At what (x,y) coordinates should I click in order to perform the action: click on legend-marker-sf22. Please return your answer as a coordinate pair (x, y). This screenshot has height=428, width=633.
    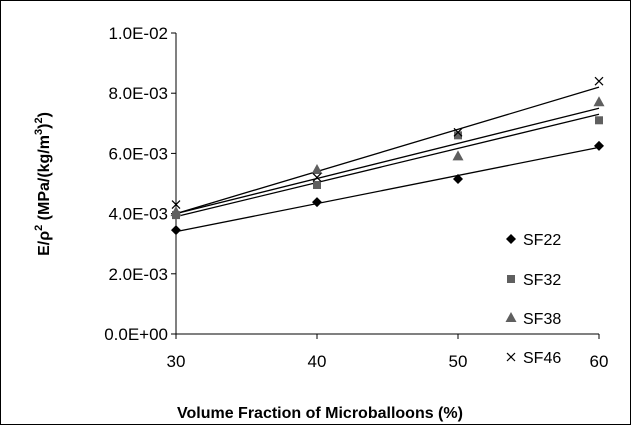
    Looking at the image, I should click on (511, 239).